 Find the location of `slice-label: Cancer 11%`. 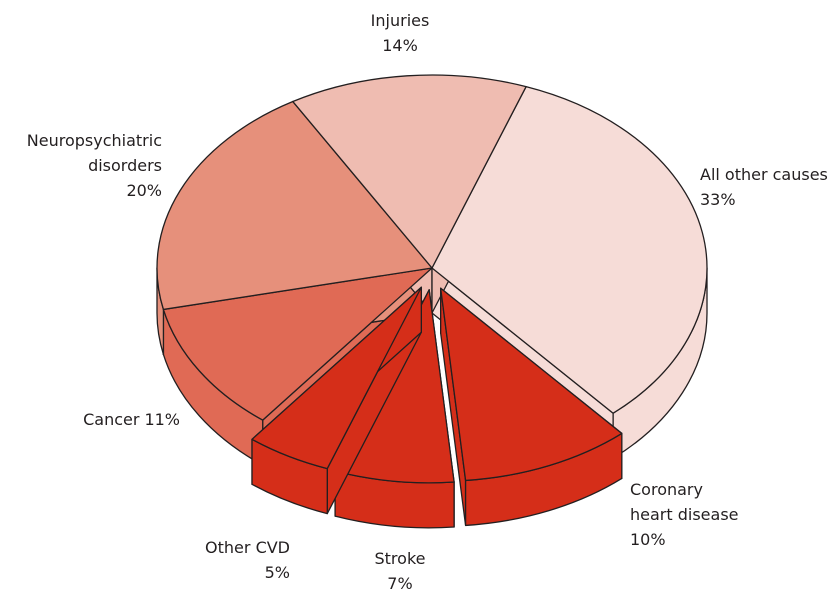

slice-label: Cancer 11% is located at coordinates (110, 419).